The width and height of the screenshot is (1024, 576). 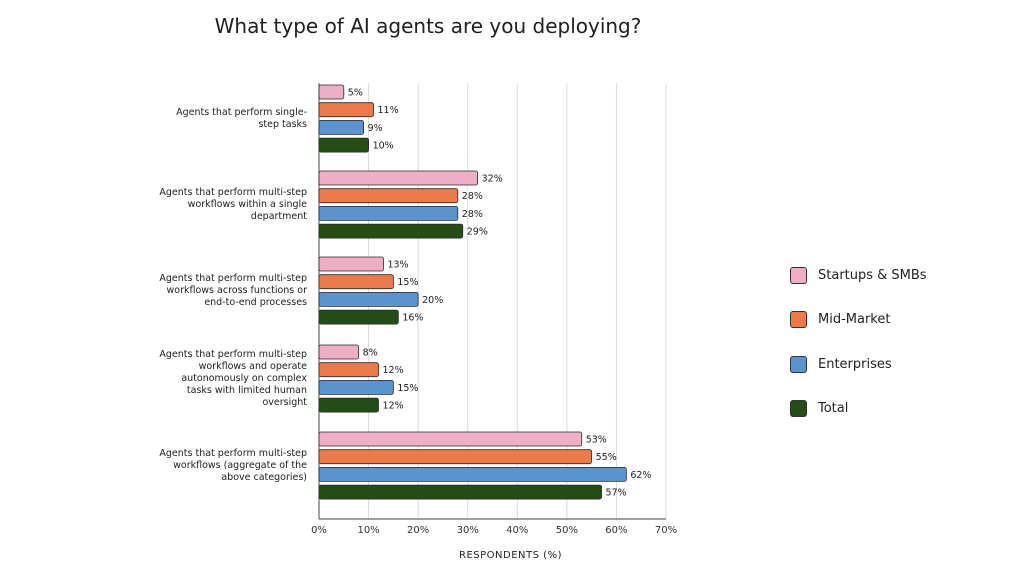 I want to click on x-axis-label: RESPONDENTS (%), so click(x=510, y=555).